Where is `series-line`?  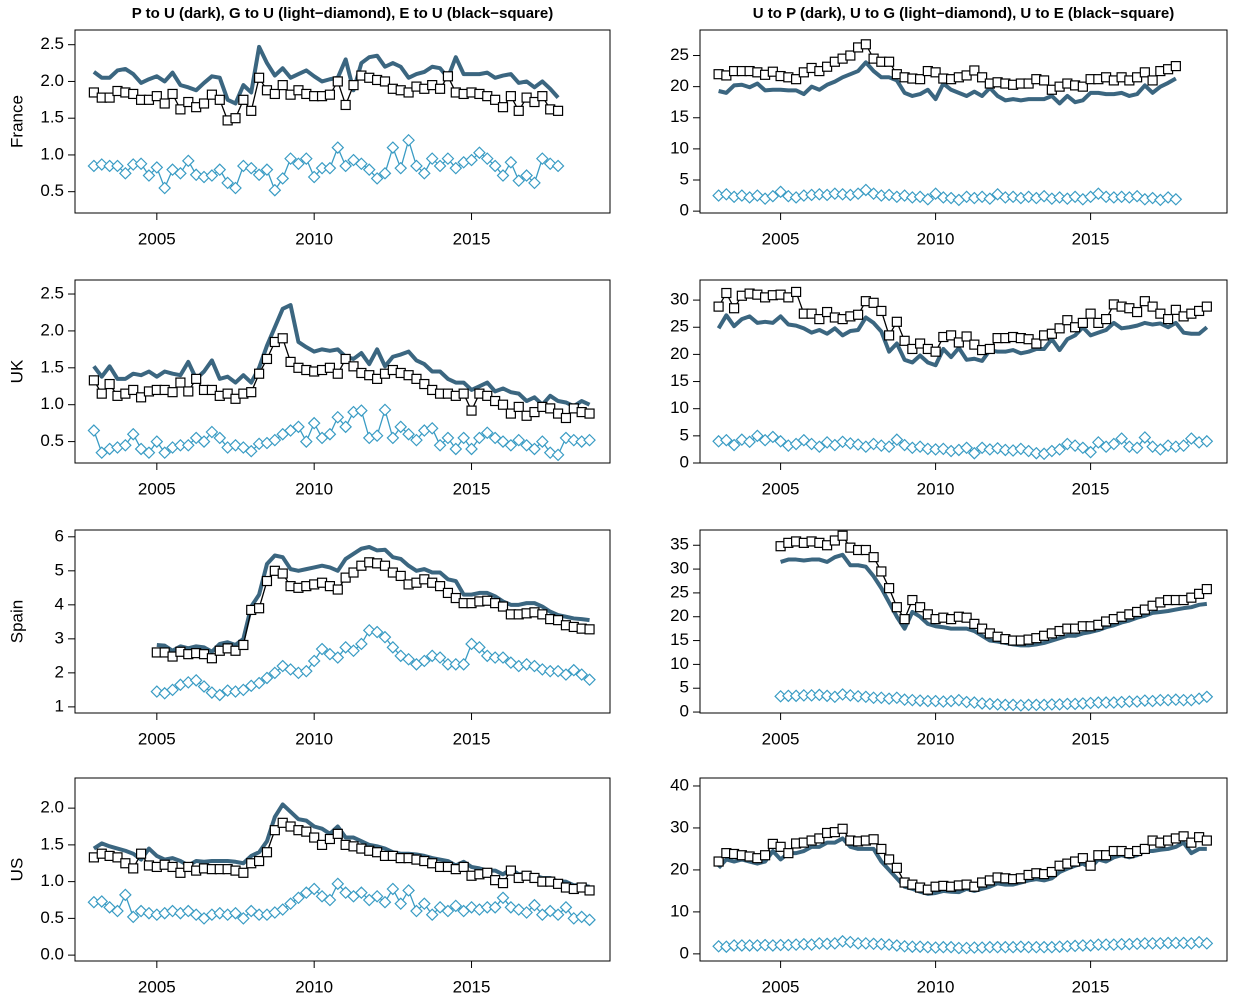
series-line is located at coordinates (994, 588).